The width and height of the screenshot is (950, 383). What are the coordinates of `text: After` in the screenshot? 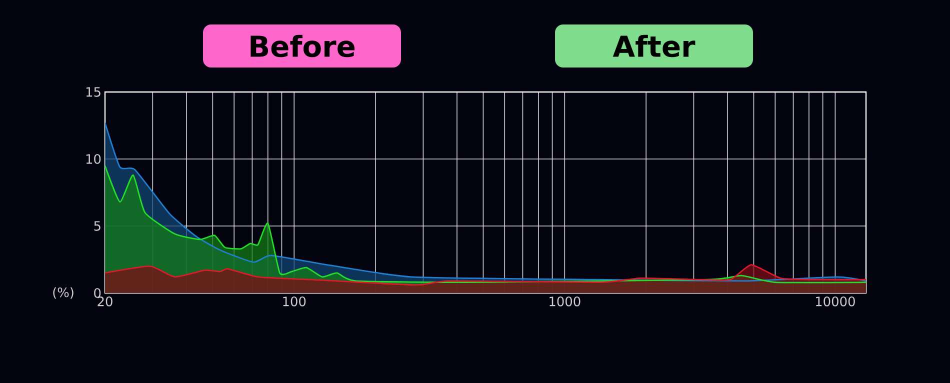 It's located at (654, 46).